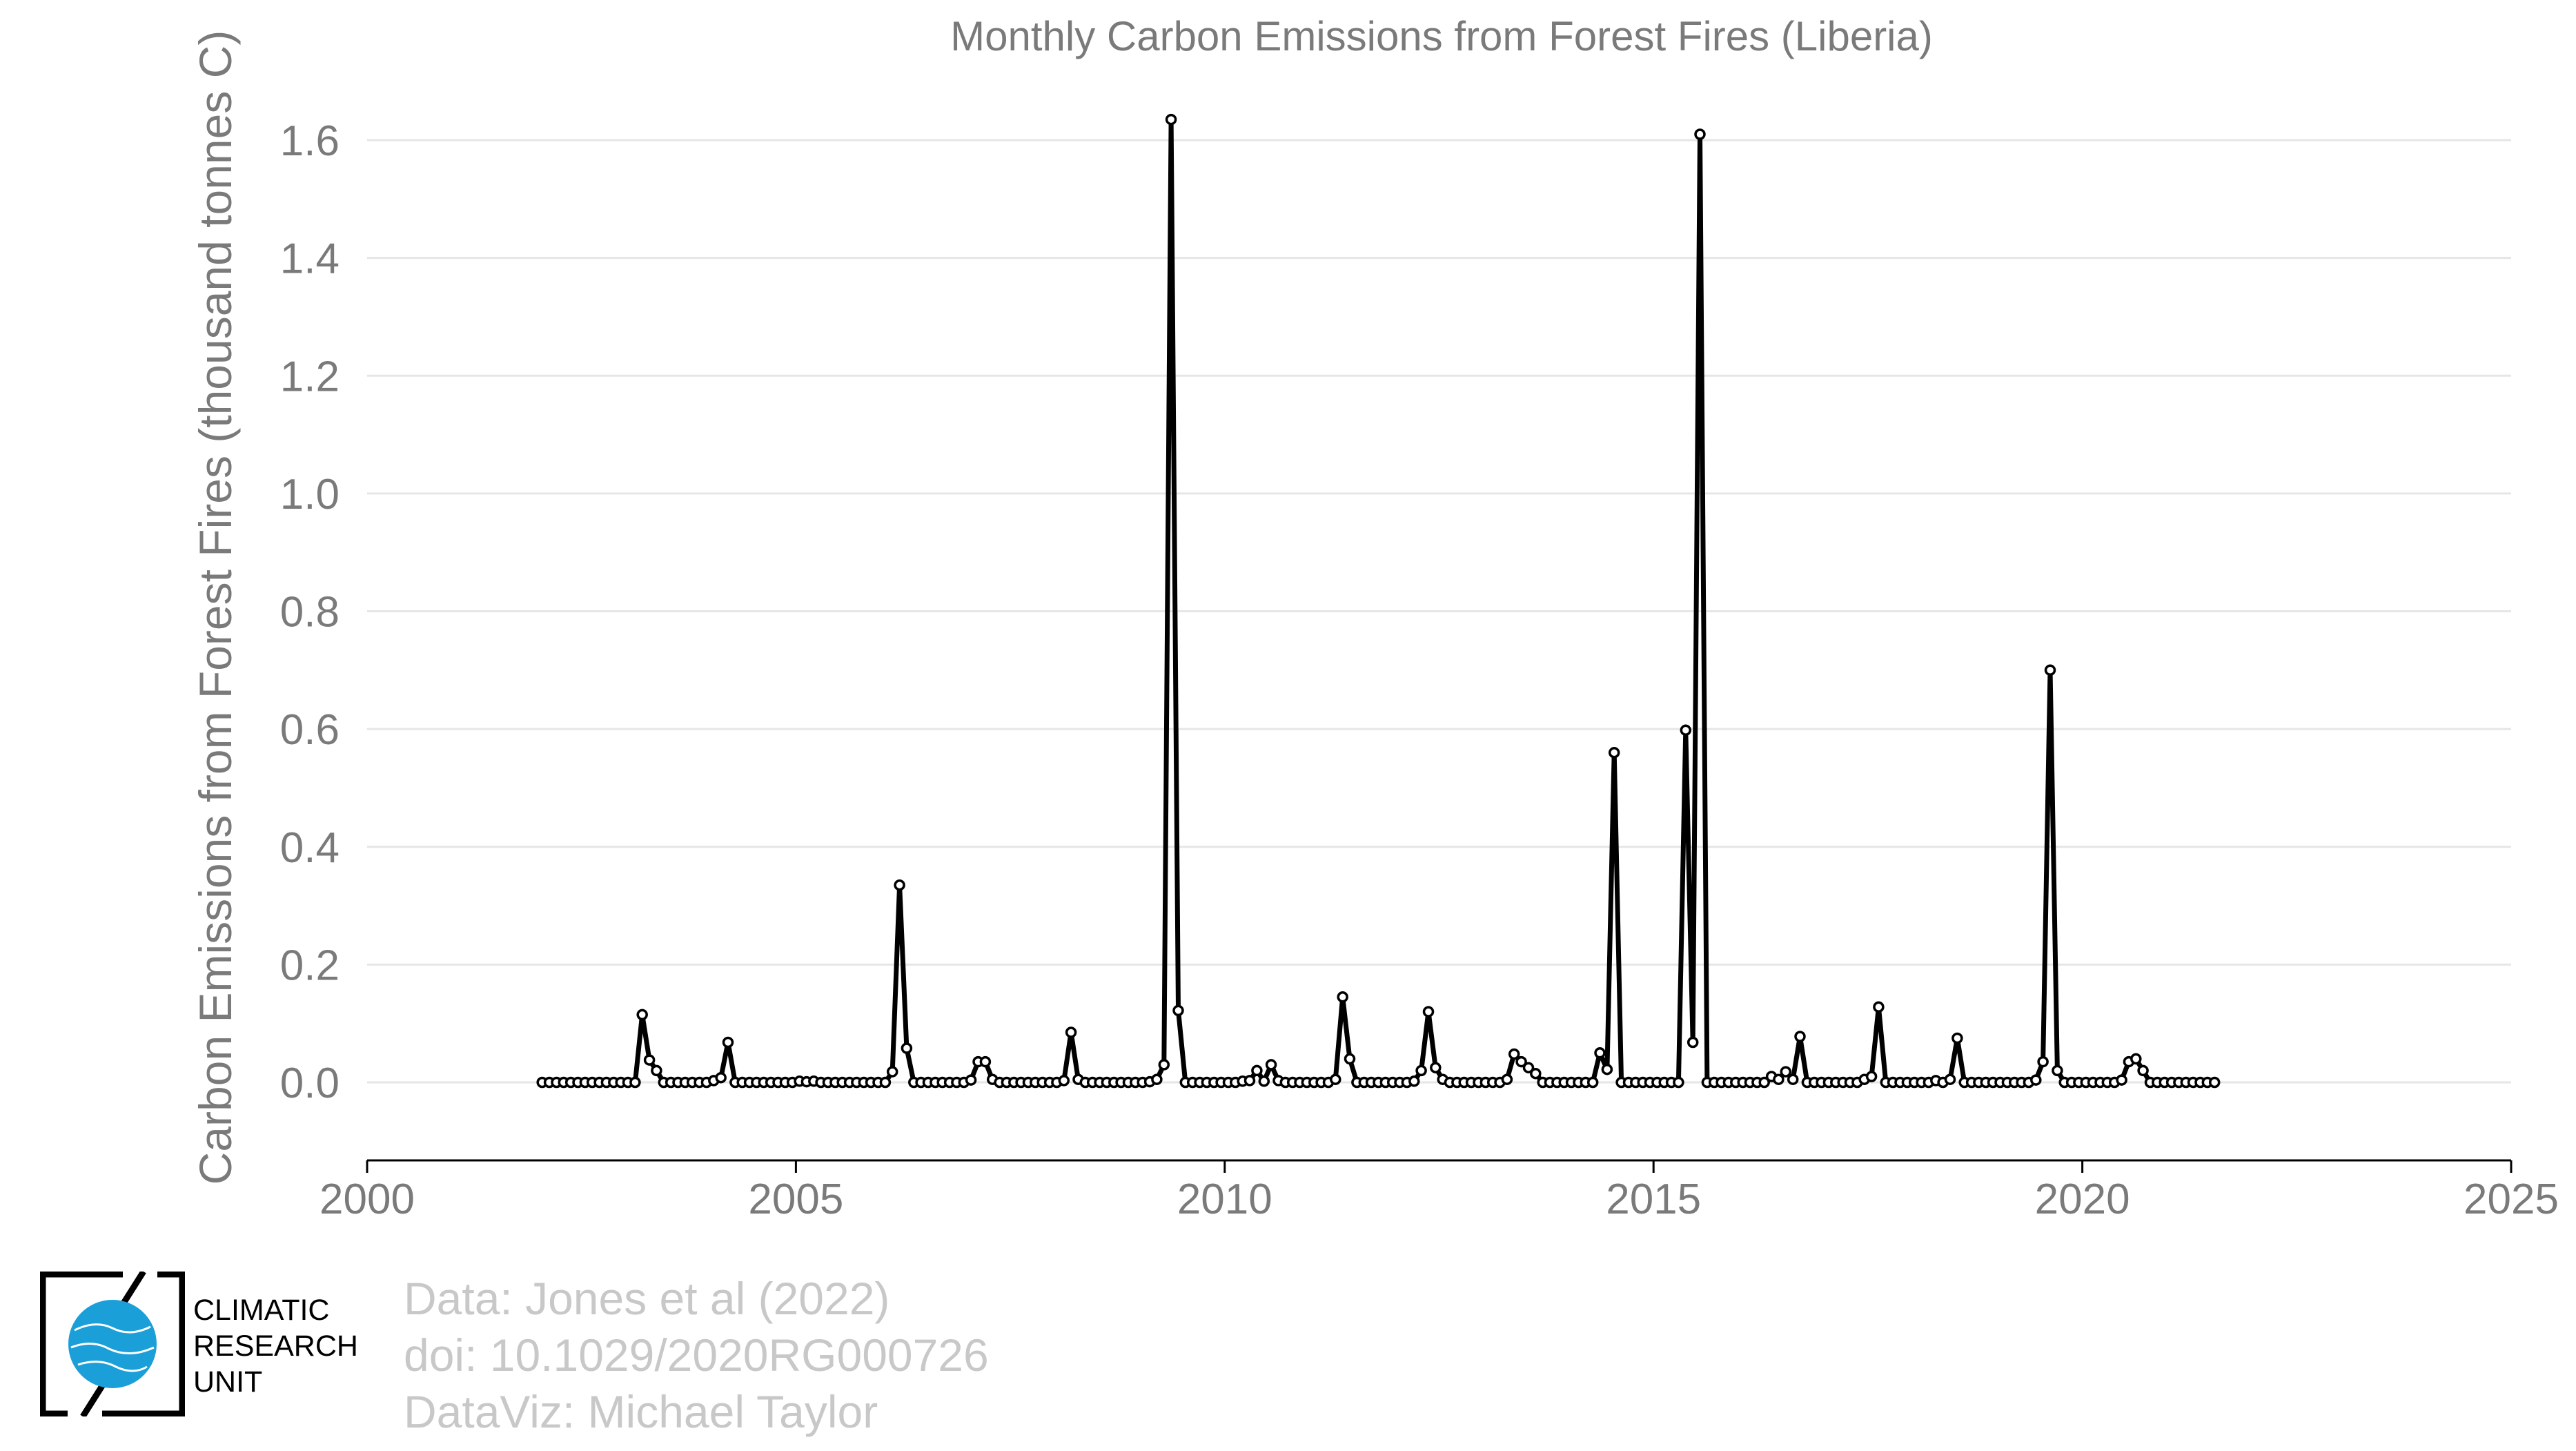  What do you see at coordinates (310, 377) in the screenshot?
I see `y-tick-label: 1.2` at bounding box center [310, 377].